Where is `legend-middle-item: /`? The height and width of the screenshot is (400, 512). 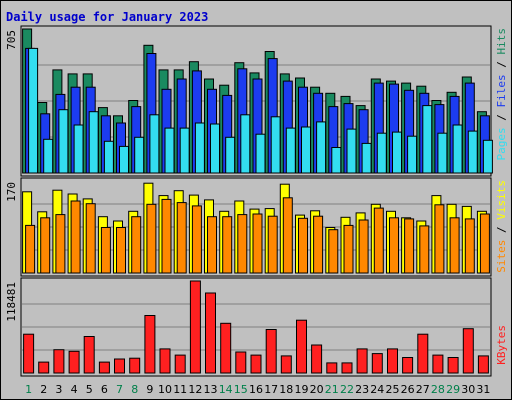
legend-middle-item: / is located at coordinates (501, 230).